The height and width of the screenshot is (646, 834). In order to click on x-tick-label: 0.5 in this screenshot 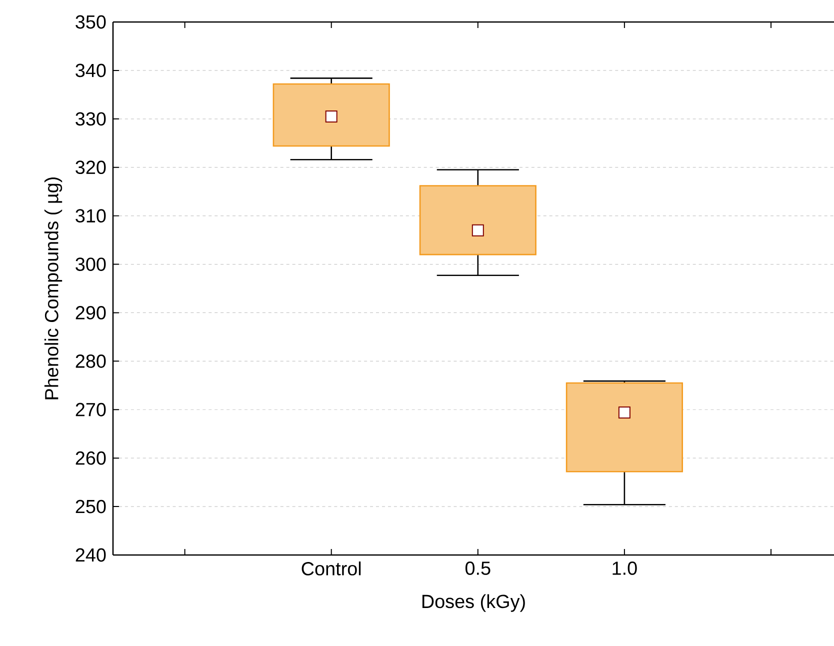, I will do `click(477, 568)`.